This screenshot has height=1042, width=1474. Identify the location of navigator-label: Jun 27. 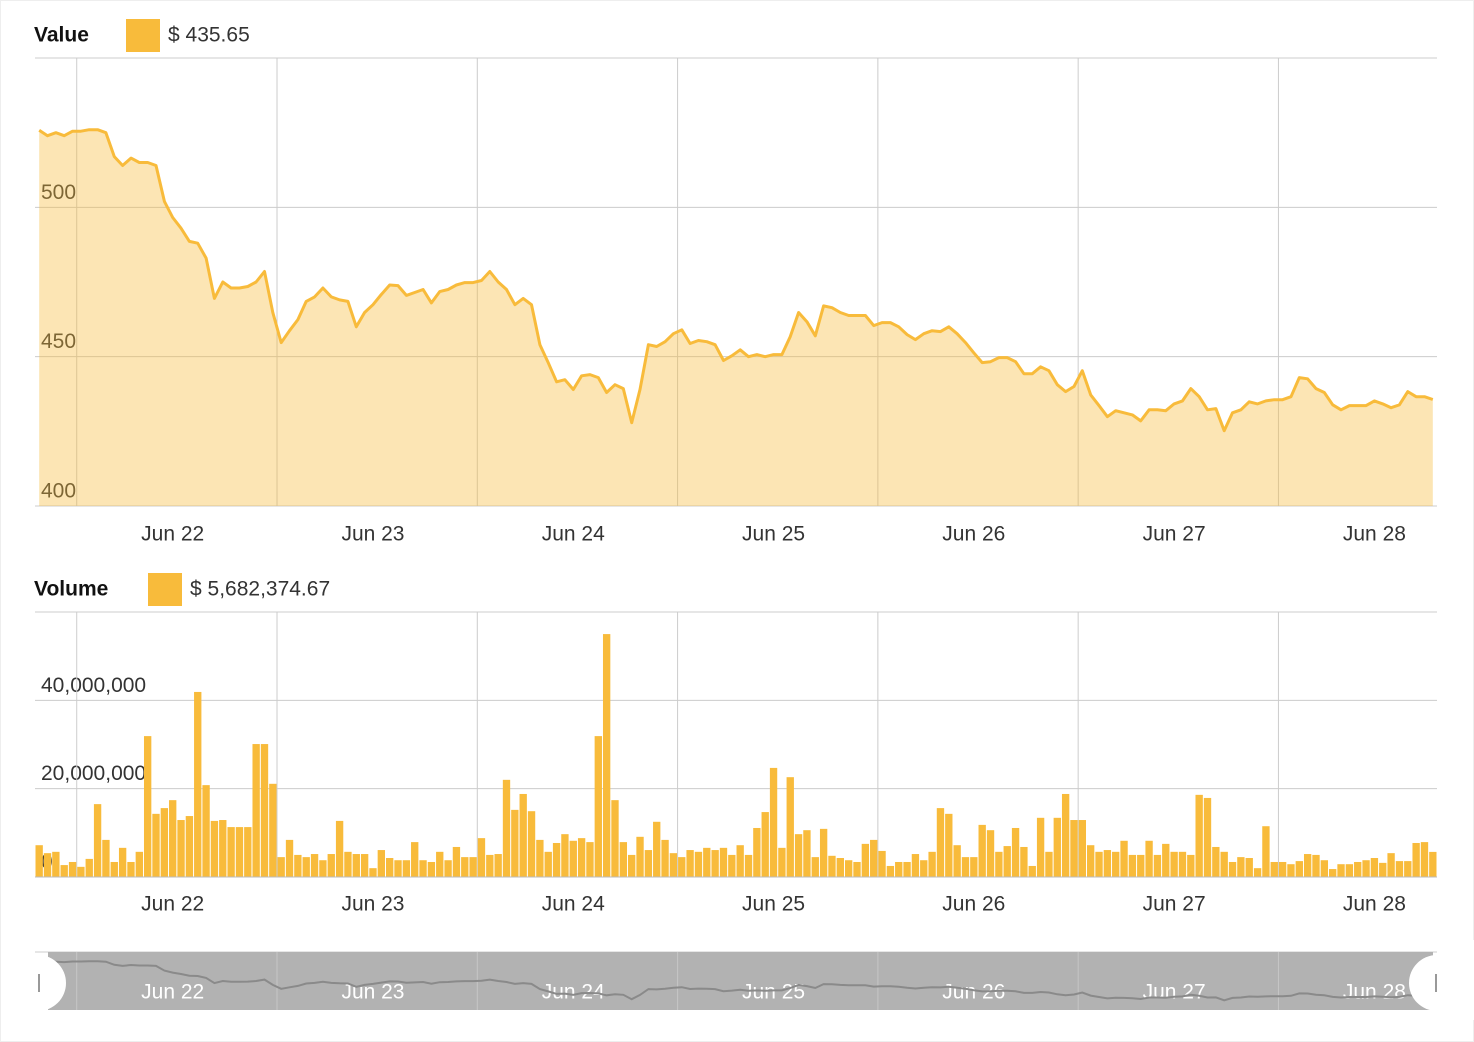
(1174, 992).